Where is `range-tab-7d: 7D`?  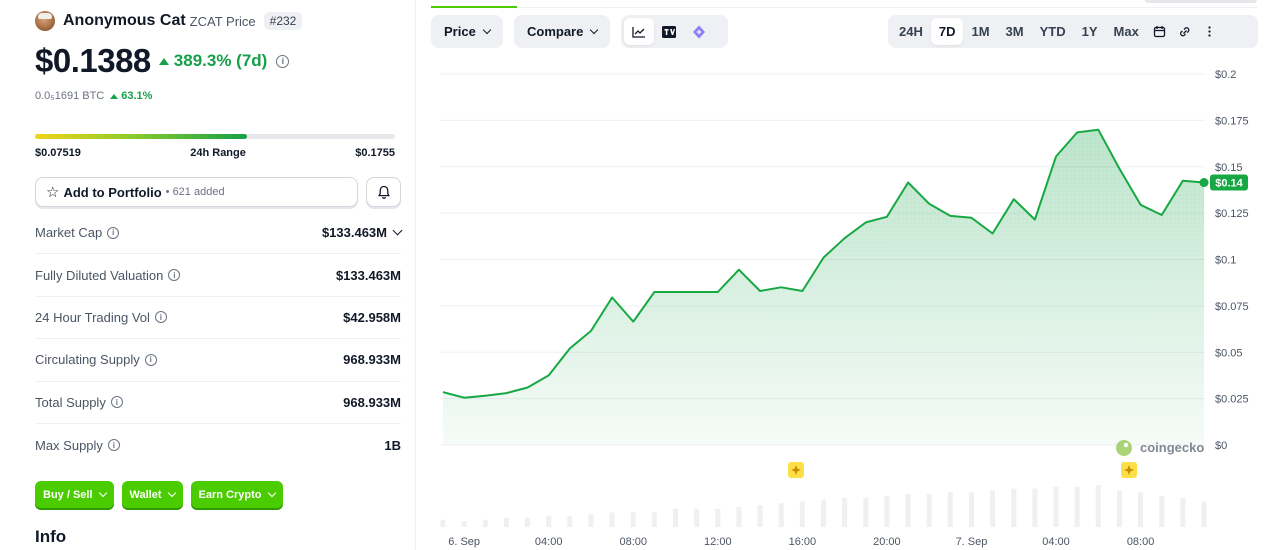
range-tab-7d: 7D is located at coordinates (947, 31).